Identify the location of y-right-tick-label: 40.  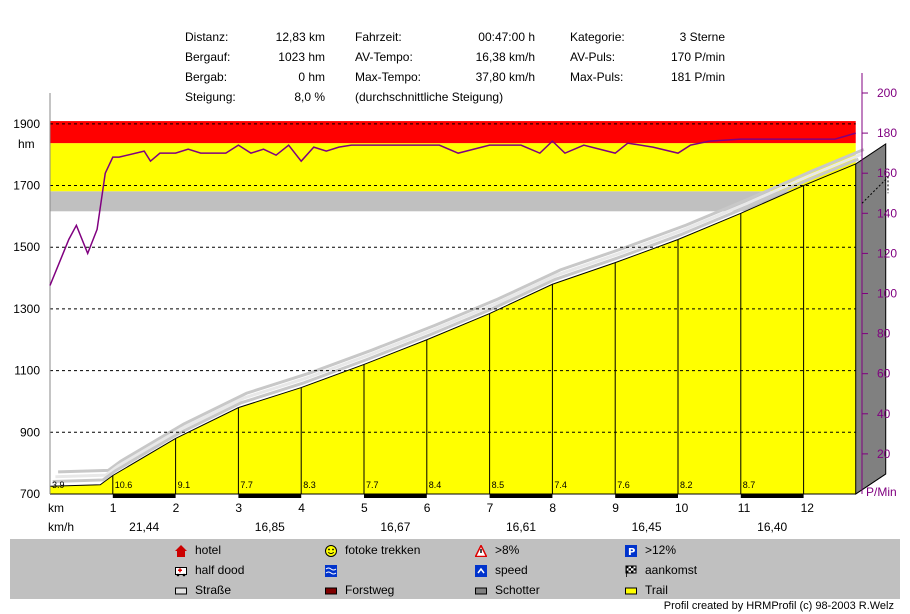
(884, 414).